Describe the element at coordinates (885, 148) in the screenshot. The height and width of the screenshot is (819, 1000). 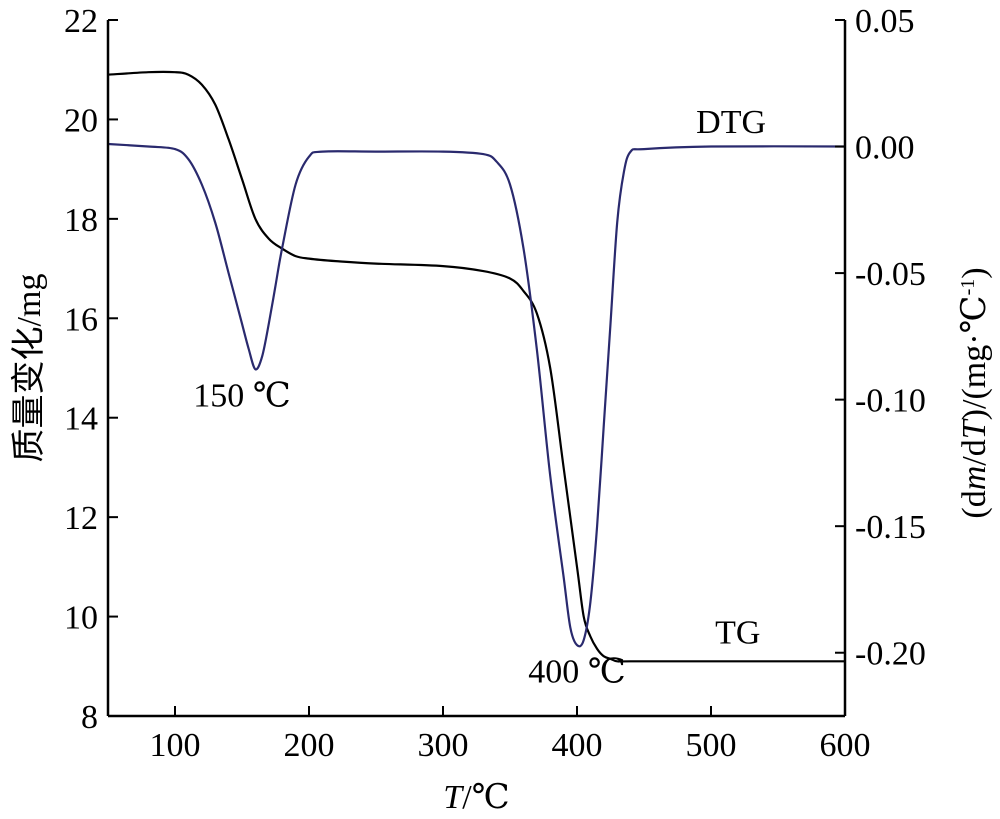
I see `y-right-tick-label: 0.00` at that location.